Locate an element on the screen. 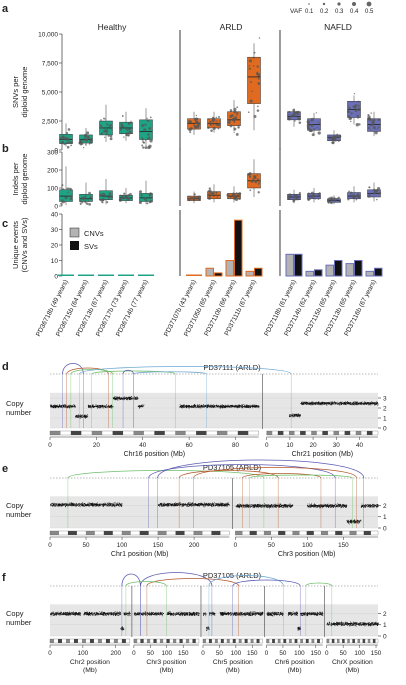  y-tick-label: 0 is located at coordinates (385, 428).